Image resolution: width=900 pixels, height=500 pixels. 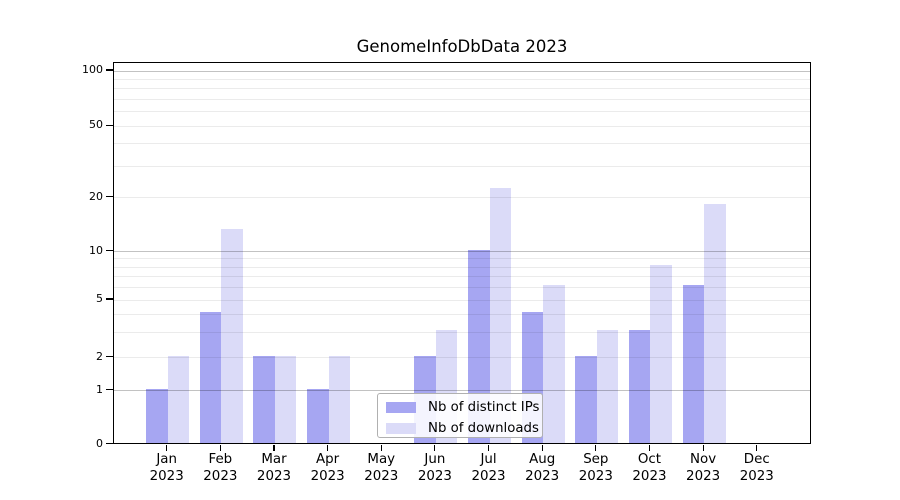 What do you see at coordinates (96, 196) in the screenshot?
I see `y-tick-label-20: 20` at bounding box center [96, 196].